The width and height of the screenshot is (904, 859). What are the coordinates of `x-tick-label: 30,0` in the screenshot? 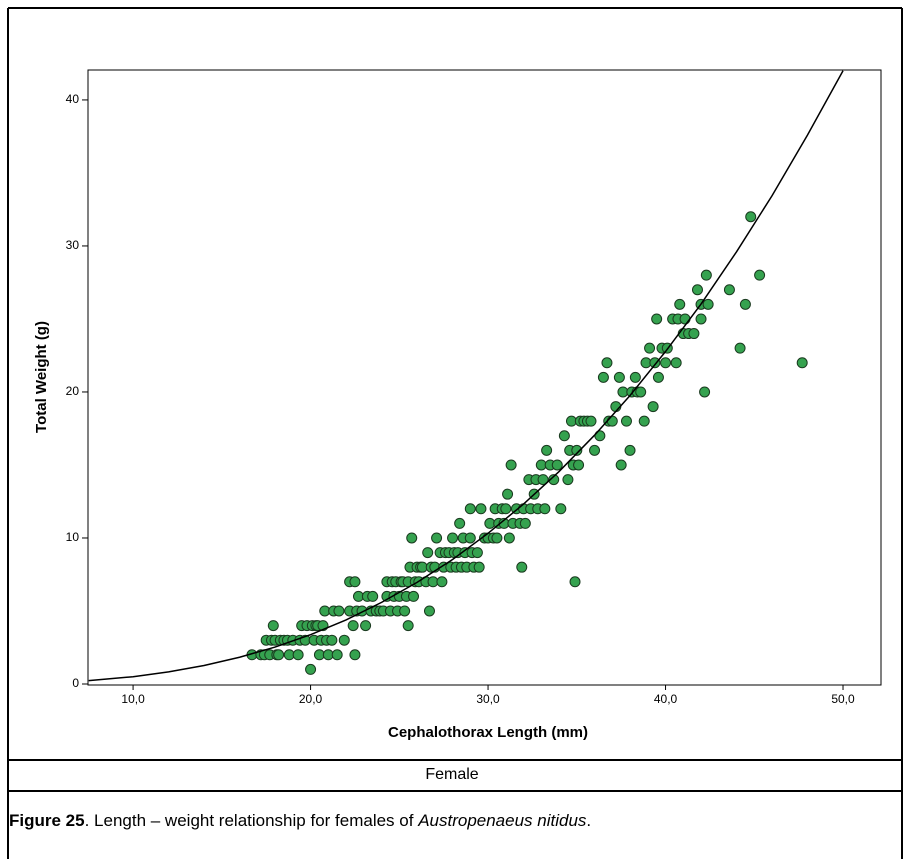 It's located at (488, 699).